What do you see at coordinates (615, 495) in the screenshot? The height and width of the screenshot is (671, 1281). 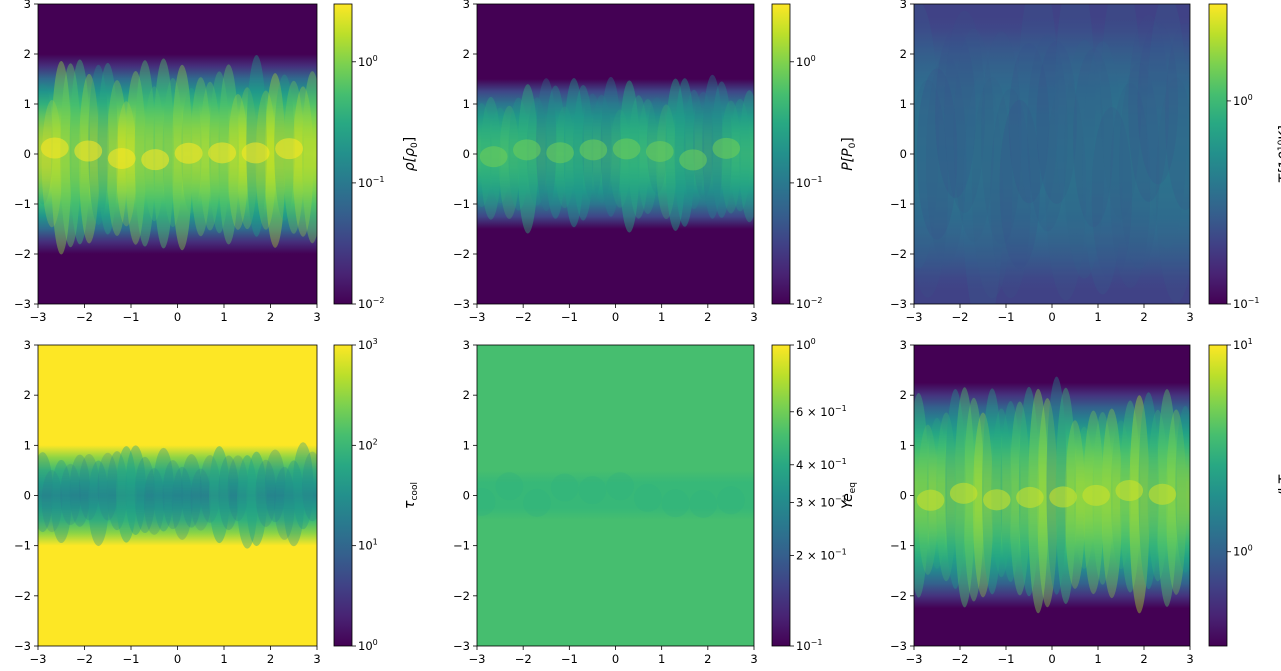 I see `heatmap-field` at bounding box center [615, 495].